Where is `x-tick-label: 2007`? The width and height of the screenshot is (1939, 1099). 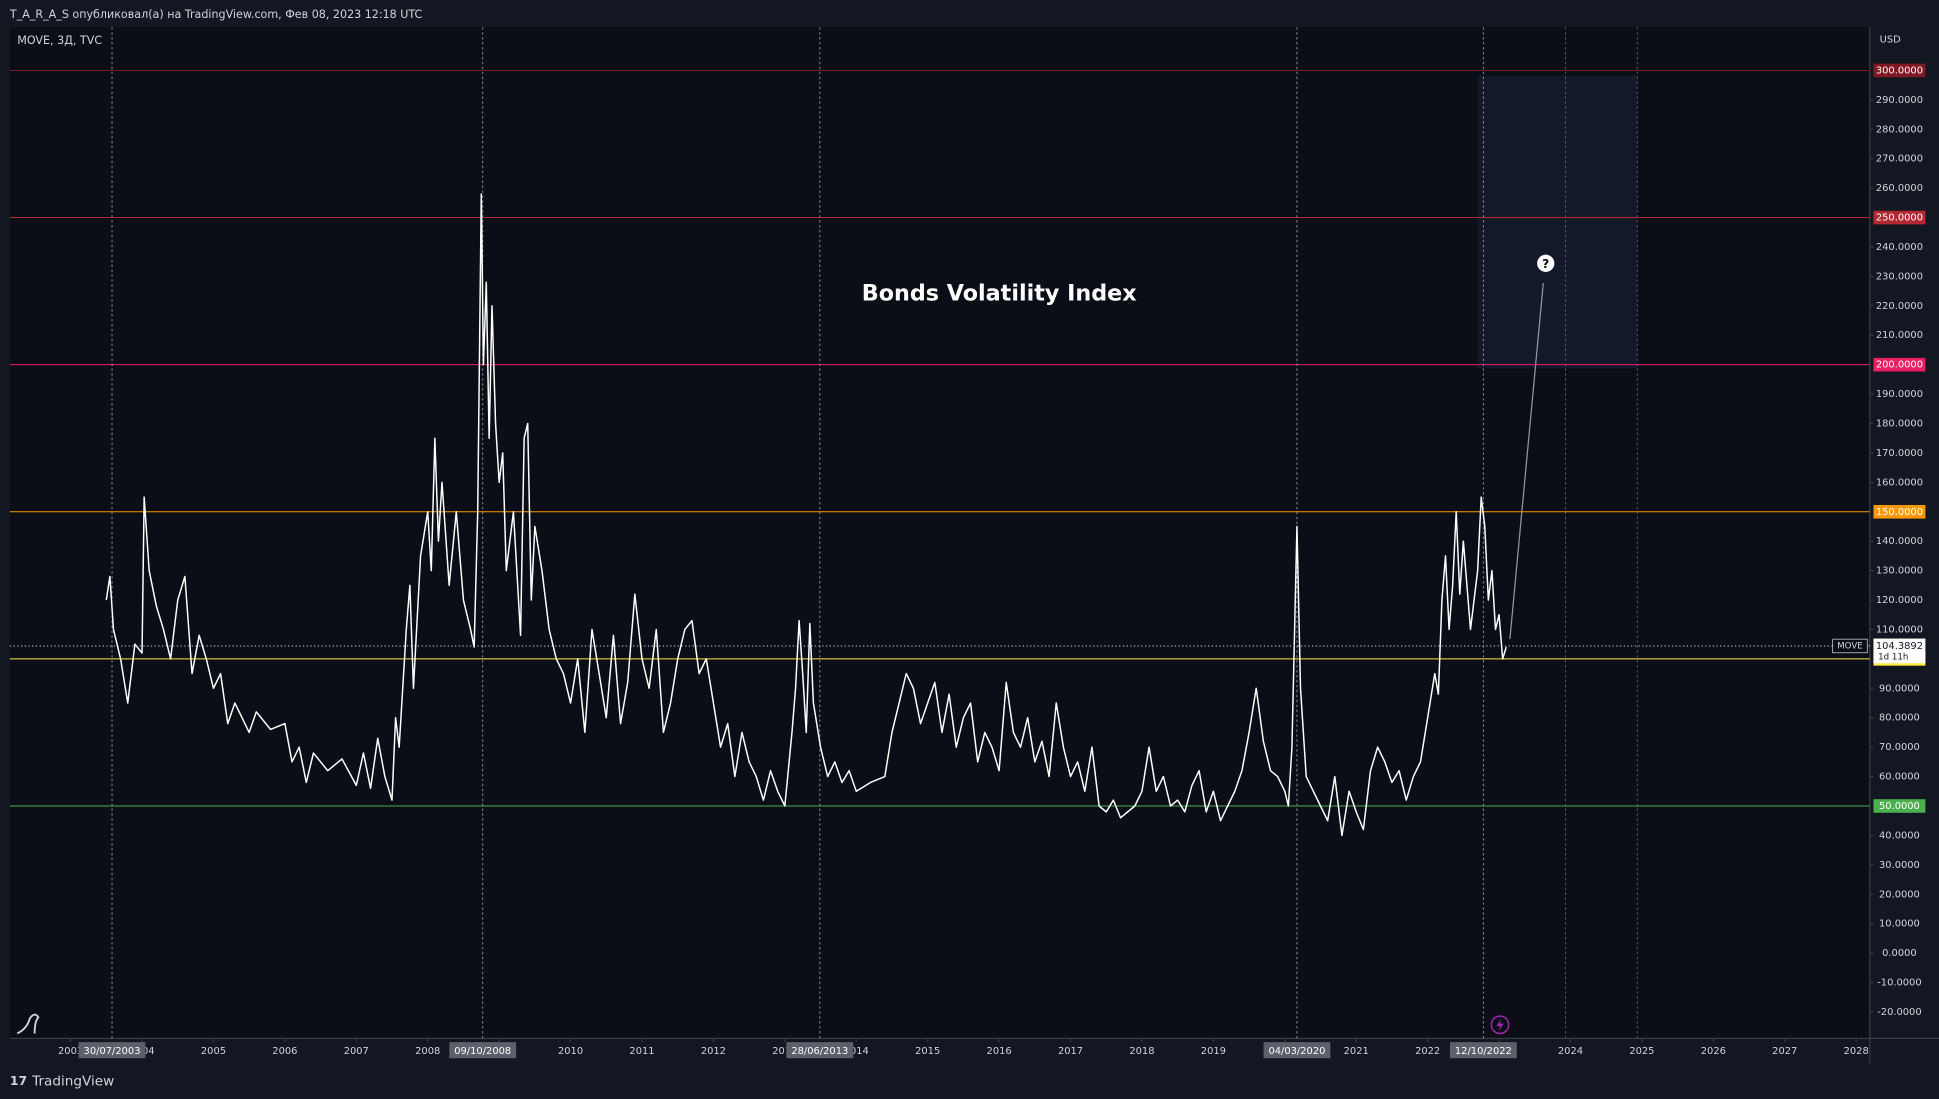 x-tick-label: 2007 is located at coordinates (356, 1051).